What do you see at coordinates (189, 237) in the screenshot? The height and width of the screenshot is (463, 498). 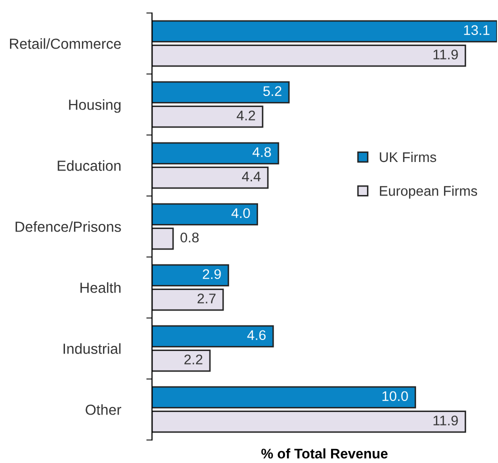 I see `data-label: 0.8` at bounding box center [189, 237].